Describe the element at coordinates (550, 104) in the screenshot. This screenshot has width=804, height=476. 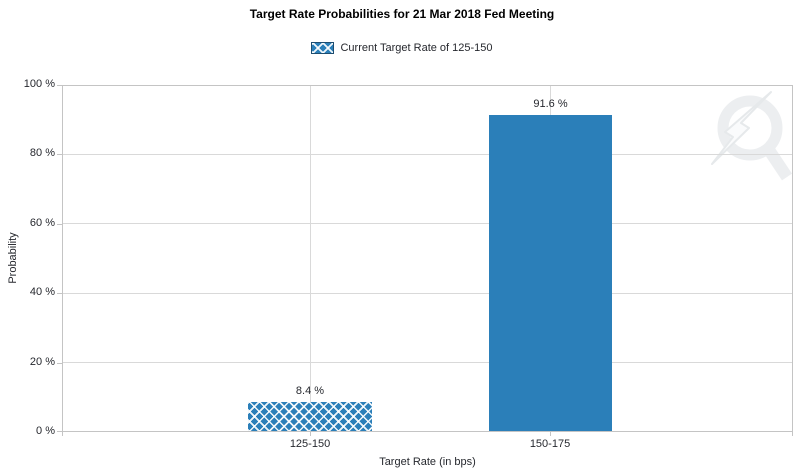
I see `bar-value-label: 91.6 %` at that location.